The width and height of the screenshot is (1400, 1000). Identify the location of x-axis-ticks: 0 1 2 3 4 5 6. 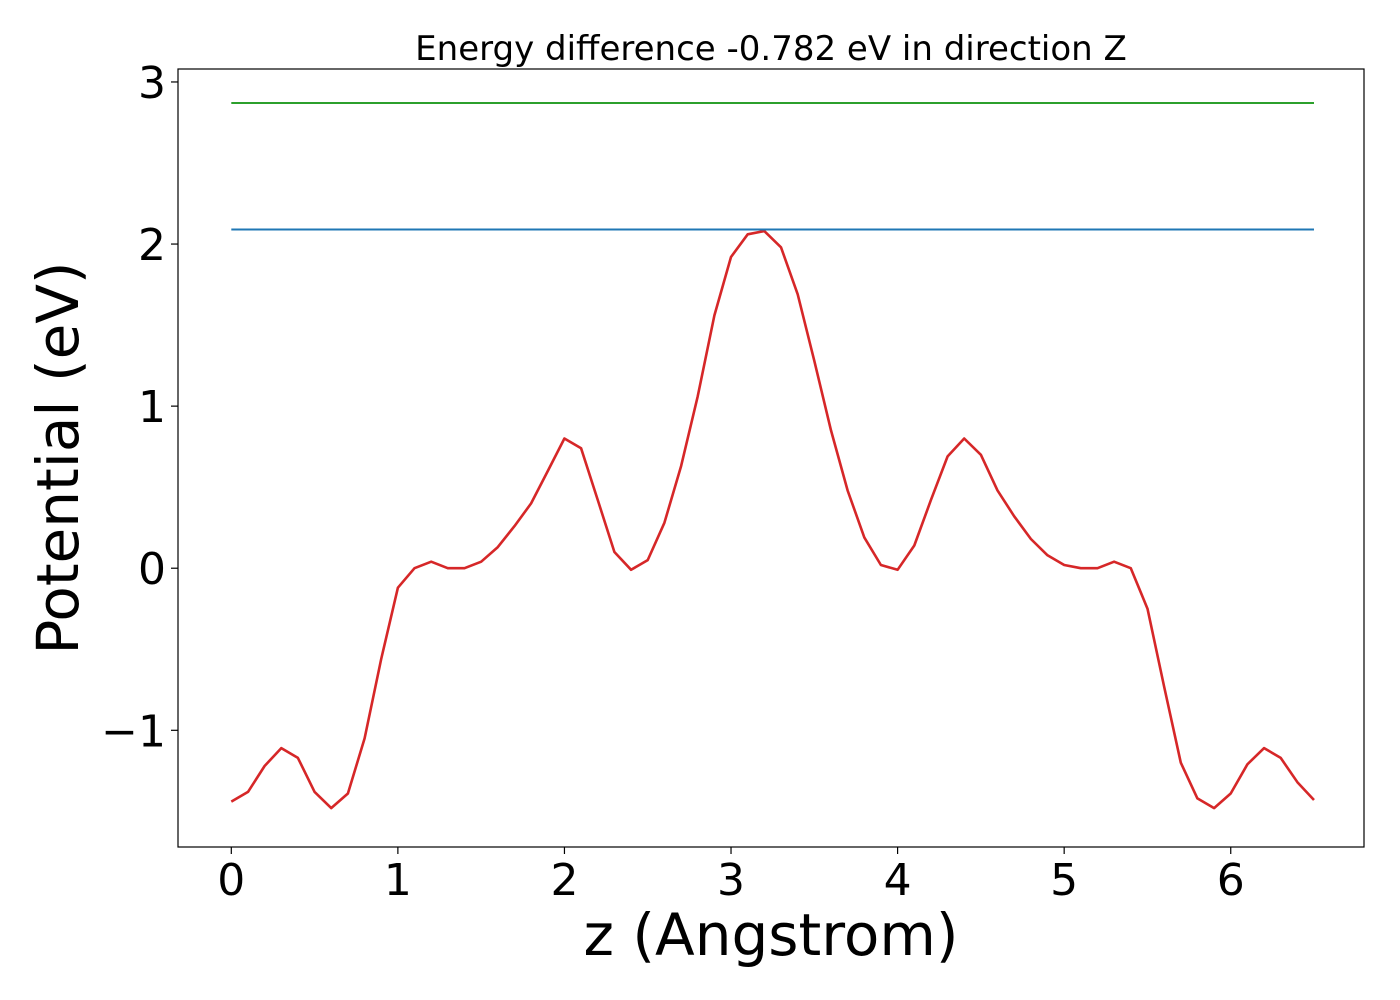
(731, 876).